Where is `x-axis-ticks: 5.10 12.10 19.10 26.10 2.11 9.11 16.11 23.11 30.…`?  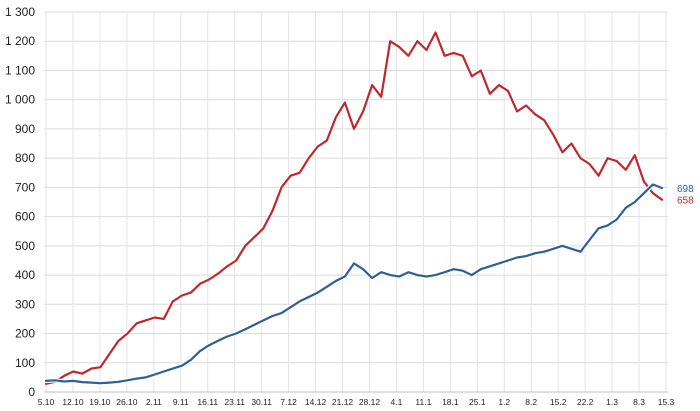
x-axis-ticks: 5.10 12.10 19.10 26.10 2.11 9.11 16.11 23.11 30.… is located at coordinates (356, 402).